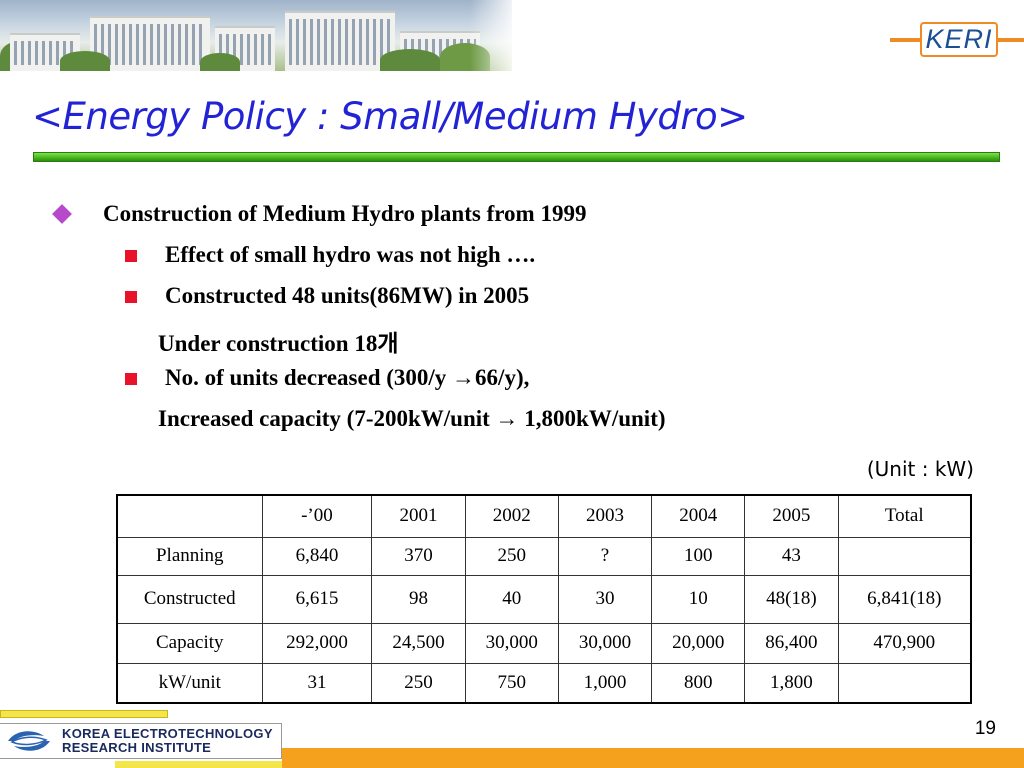 Image resolution: width=1024 pixels, height=768 pixels. Describe the element at coordinates (516, 157) in the screenshot. I see `title-underline-bar` at that location.